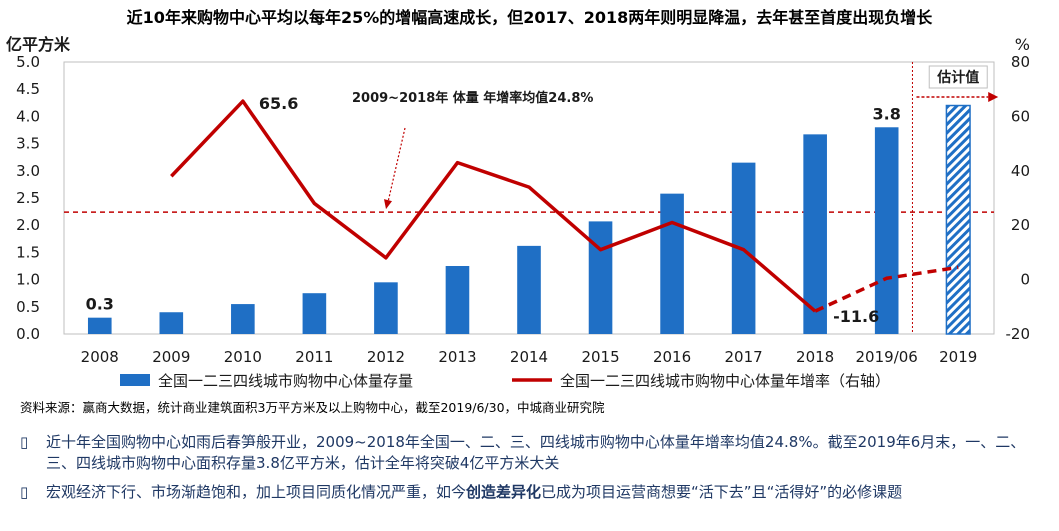 The height and width of the screenshot is (531, 1059). What do you see at coordinates (243, 357) in the screenshot?
I see `x-axis-tick-label: 2010` at bounding box center [243, 357].